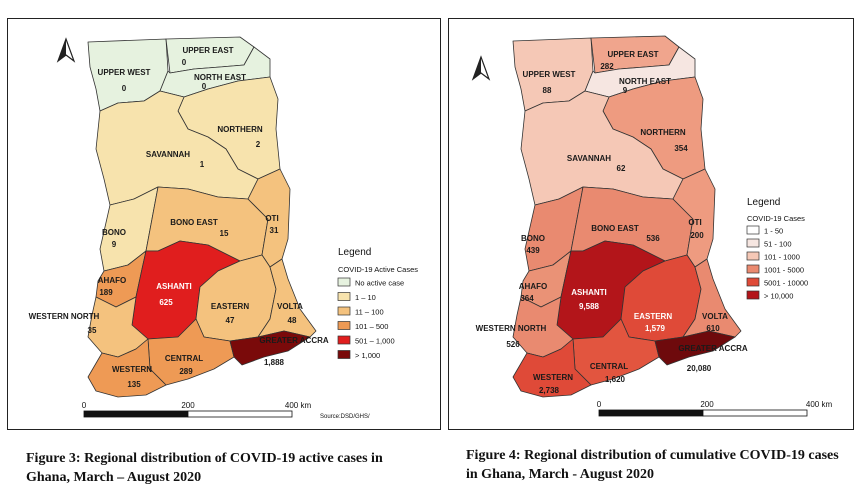  Describe the element at coordinates (713, 328) in the screenshot. I see `value-volta: 610` at that location.